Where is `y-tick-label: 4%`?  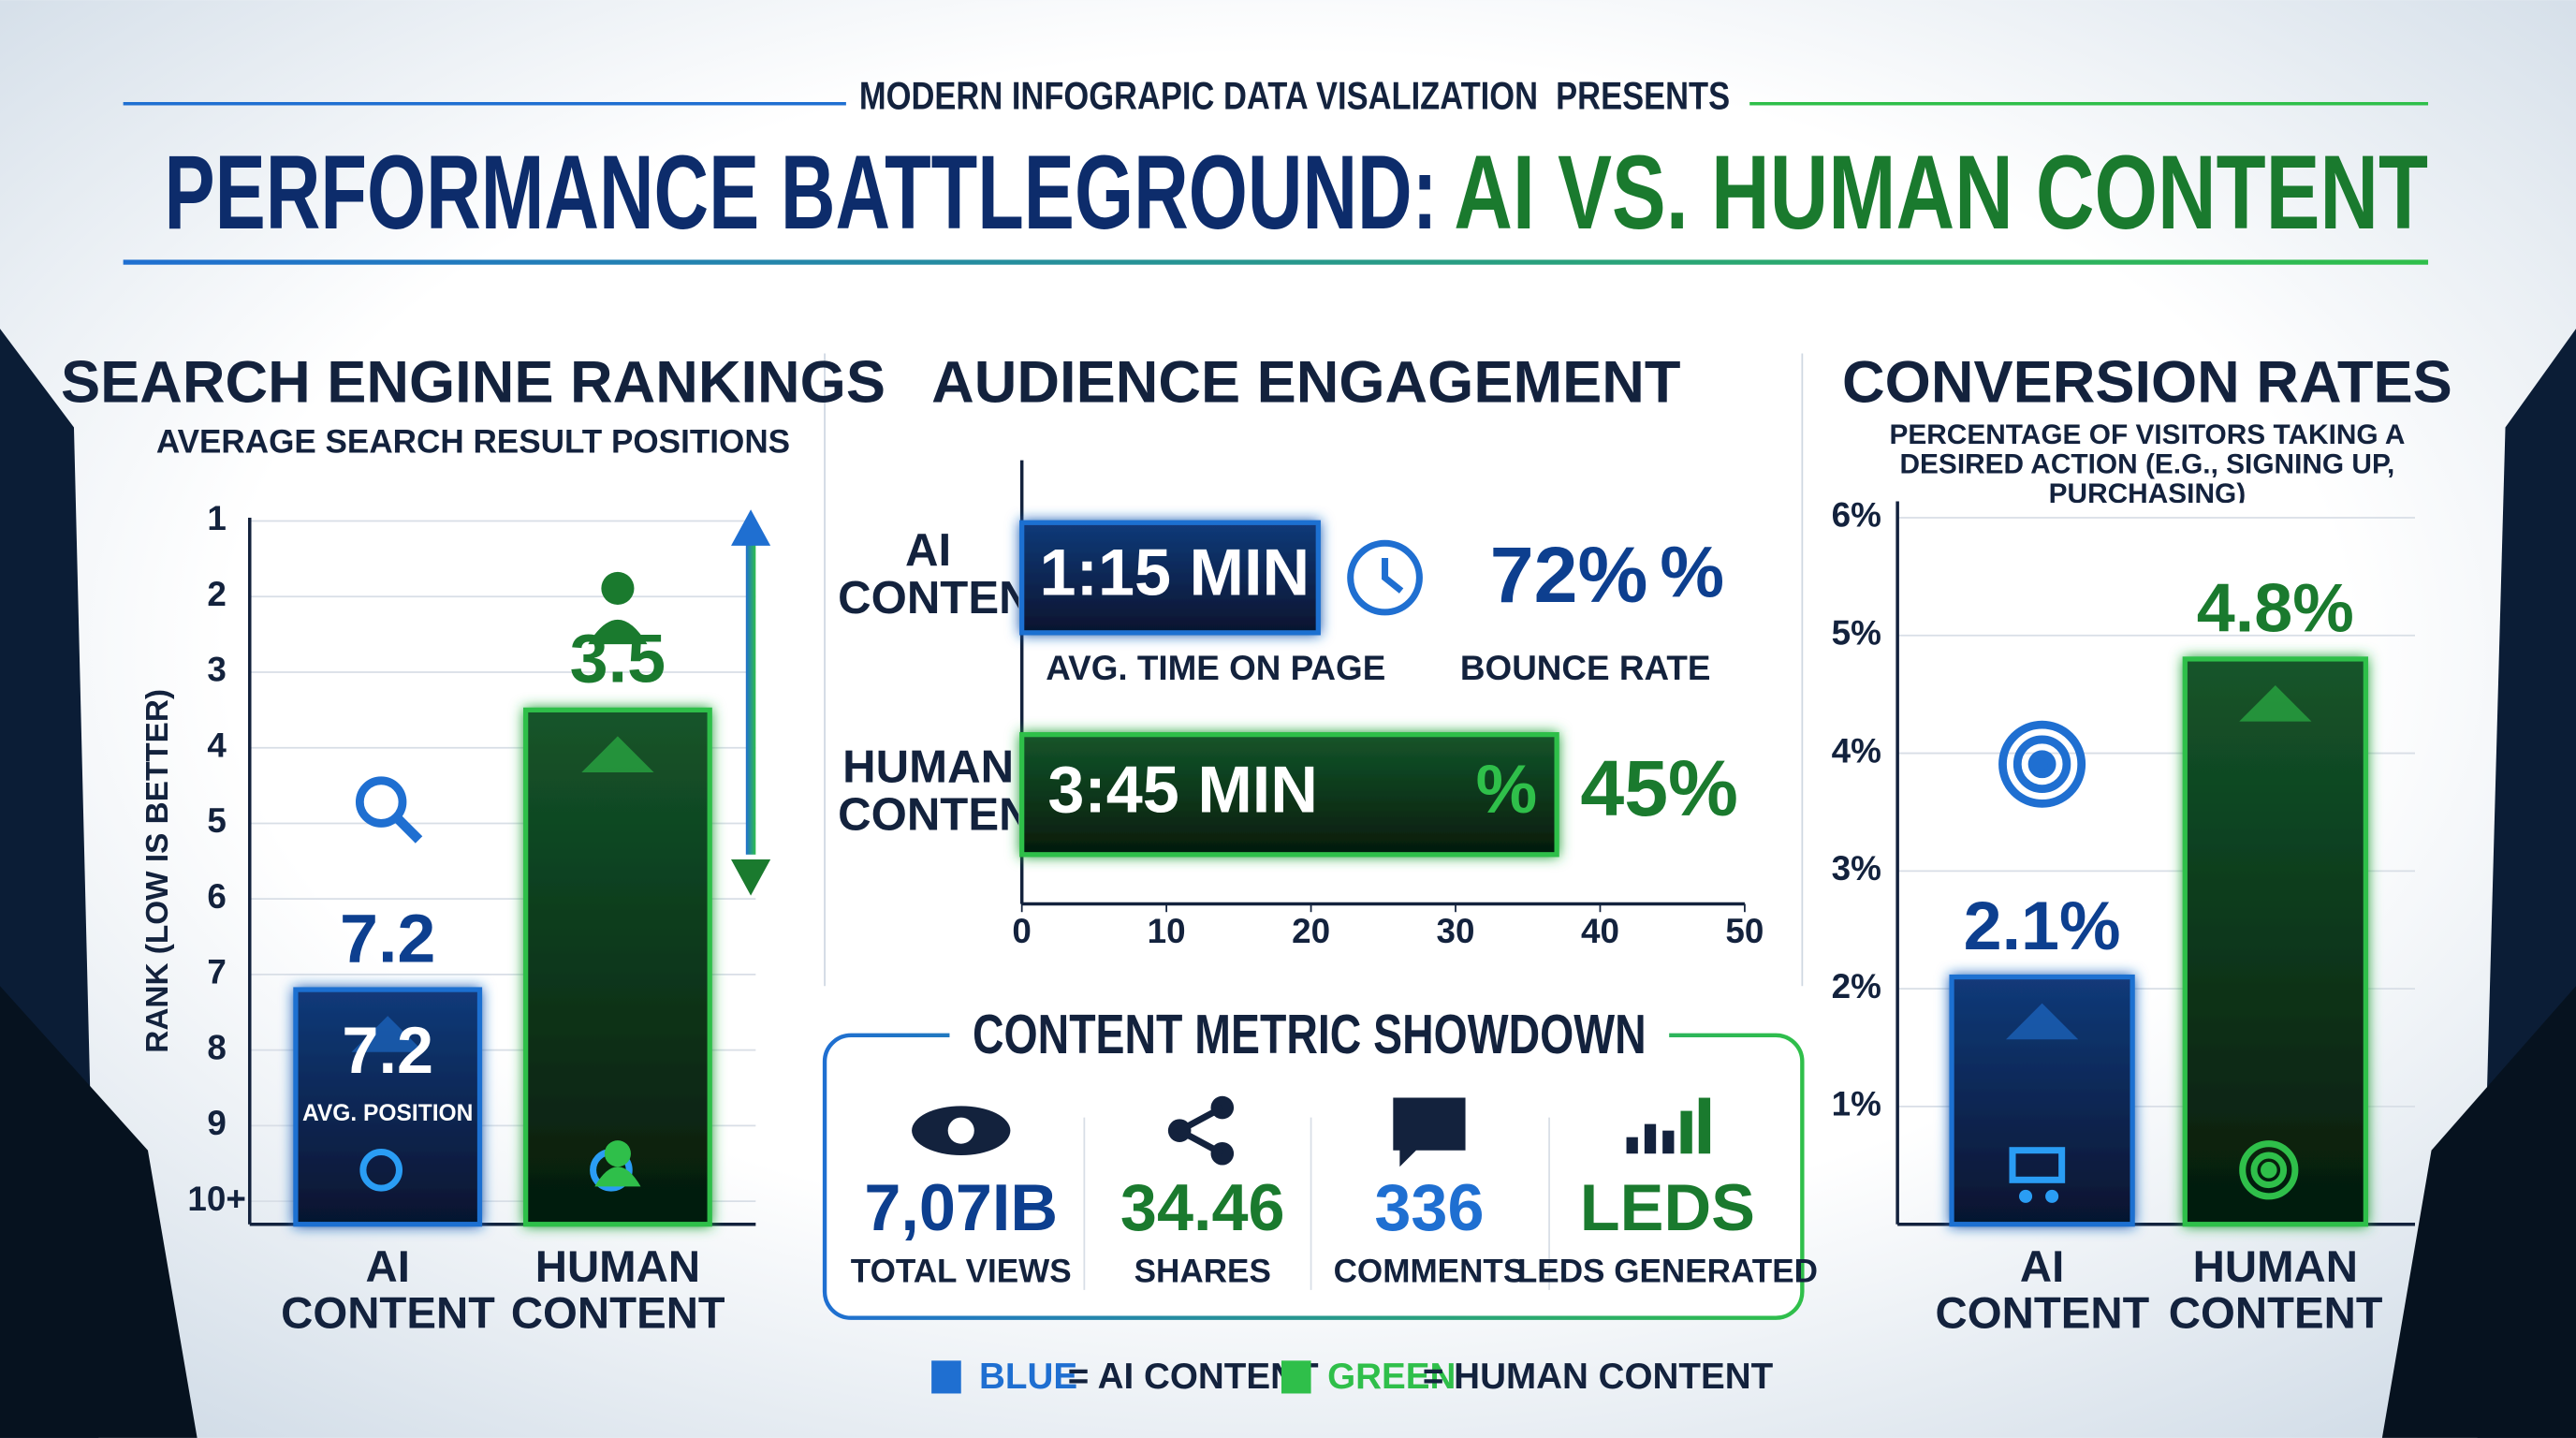 y-tick-label: 4% is located at coordinates (1856, 750).